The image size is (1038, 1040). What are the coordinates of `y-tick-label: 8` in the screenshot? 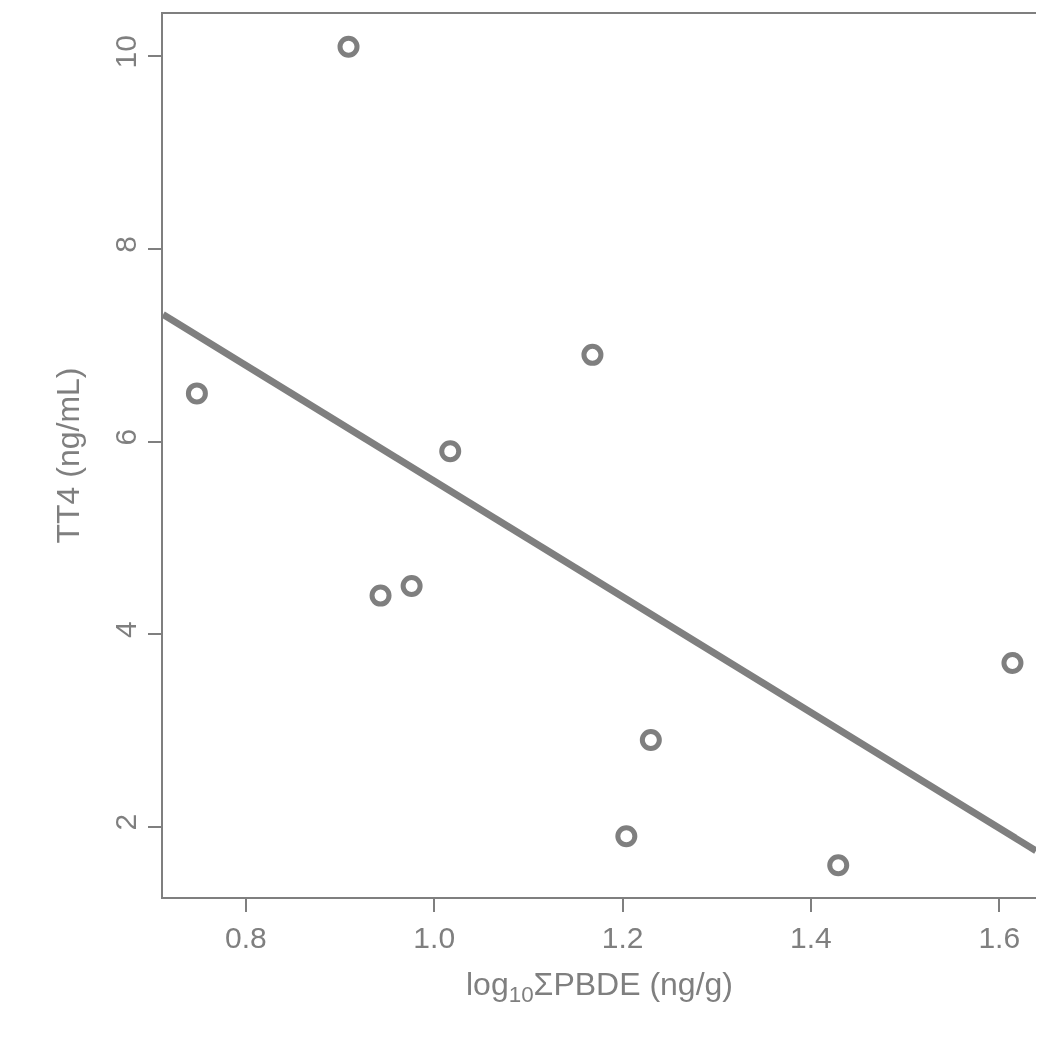 It's located at (126, 244).